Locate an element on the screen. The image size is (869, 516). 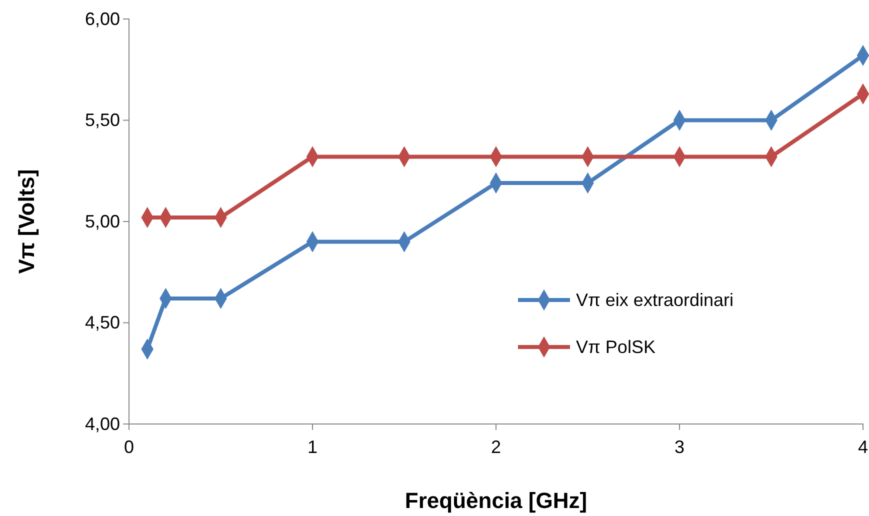
x-tick-label: 1 is located at coordinates (312, 446).